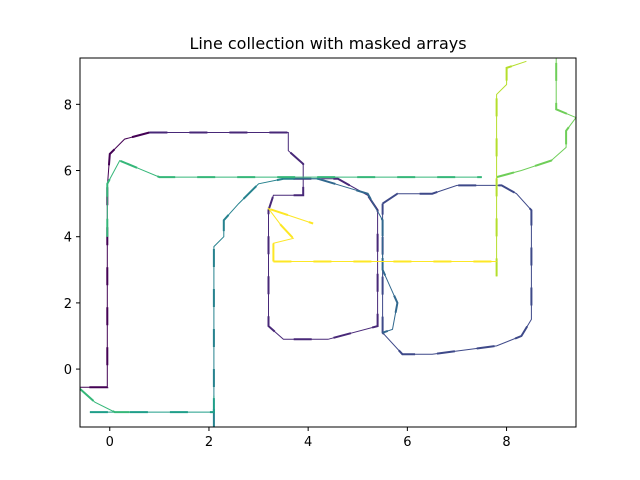  I want to click on y-tick-label: 4, so click(68, 238).